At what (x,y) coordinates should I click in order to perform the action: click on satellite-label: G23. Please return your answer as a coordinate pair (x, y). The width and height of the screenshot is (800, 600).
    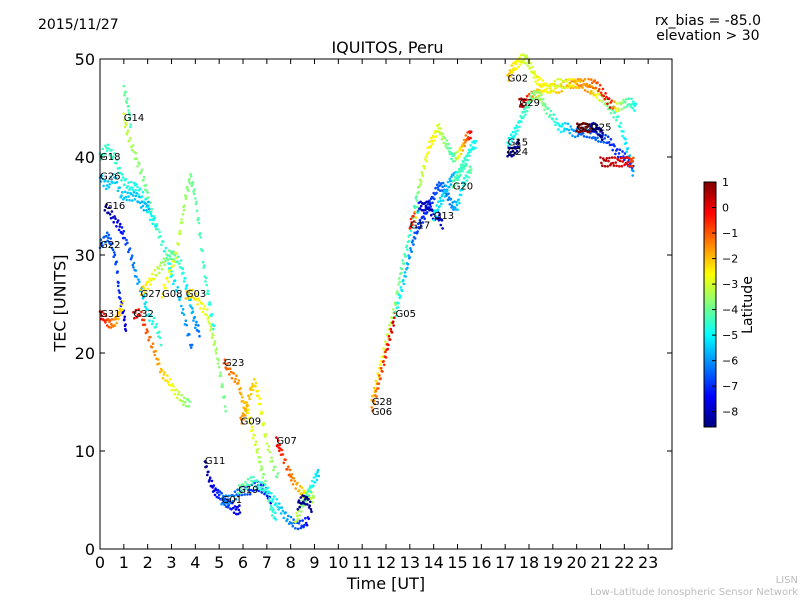
    Looking at the image, I should click on (234, 363).